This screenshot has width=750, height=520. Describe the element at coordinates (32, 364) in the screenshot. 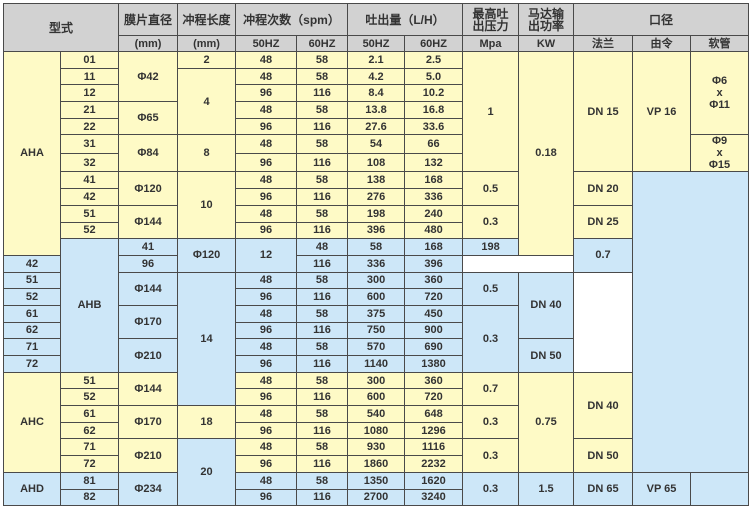

I see `table-cell: 72` at that location.